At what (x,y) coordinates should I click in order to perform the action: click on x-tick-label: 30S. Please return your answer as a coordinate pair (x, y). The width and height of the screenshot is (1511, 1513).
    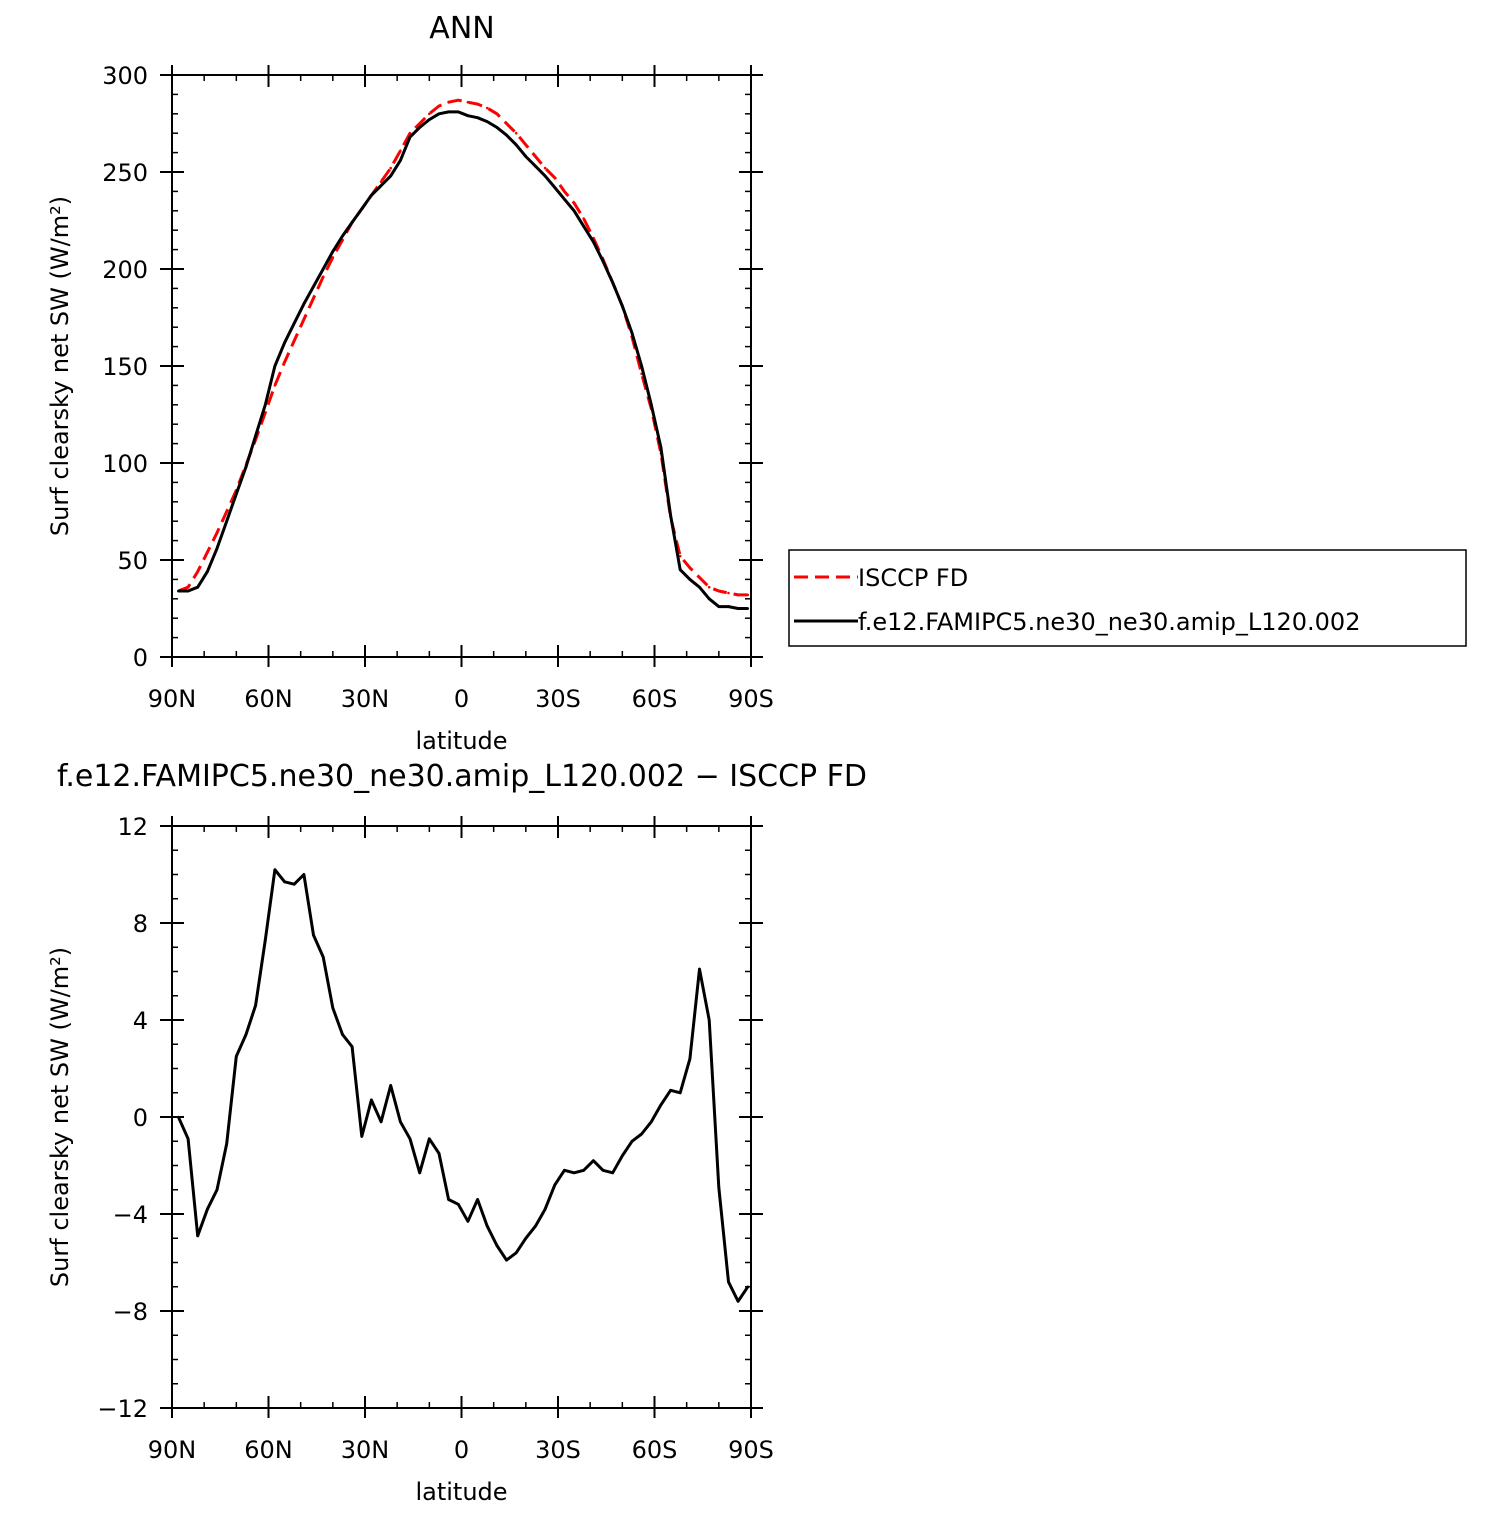
    Looking at the image, I should click on (558, 1450).